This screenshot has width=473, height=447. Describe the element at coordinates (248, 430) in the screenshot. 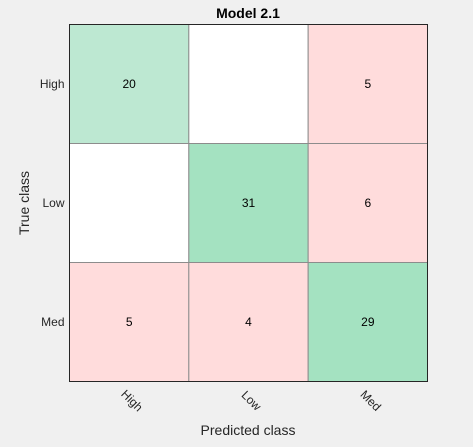

I see `x-axis-label: Predicted class` at that location.